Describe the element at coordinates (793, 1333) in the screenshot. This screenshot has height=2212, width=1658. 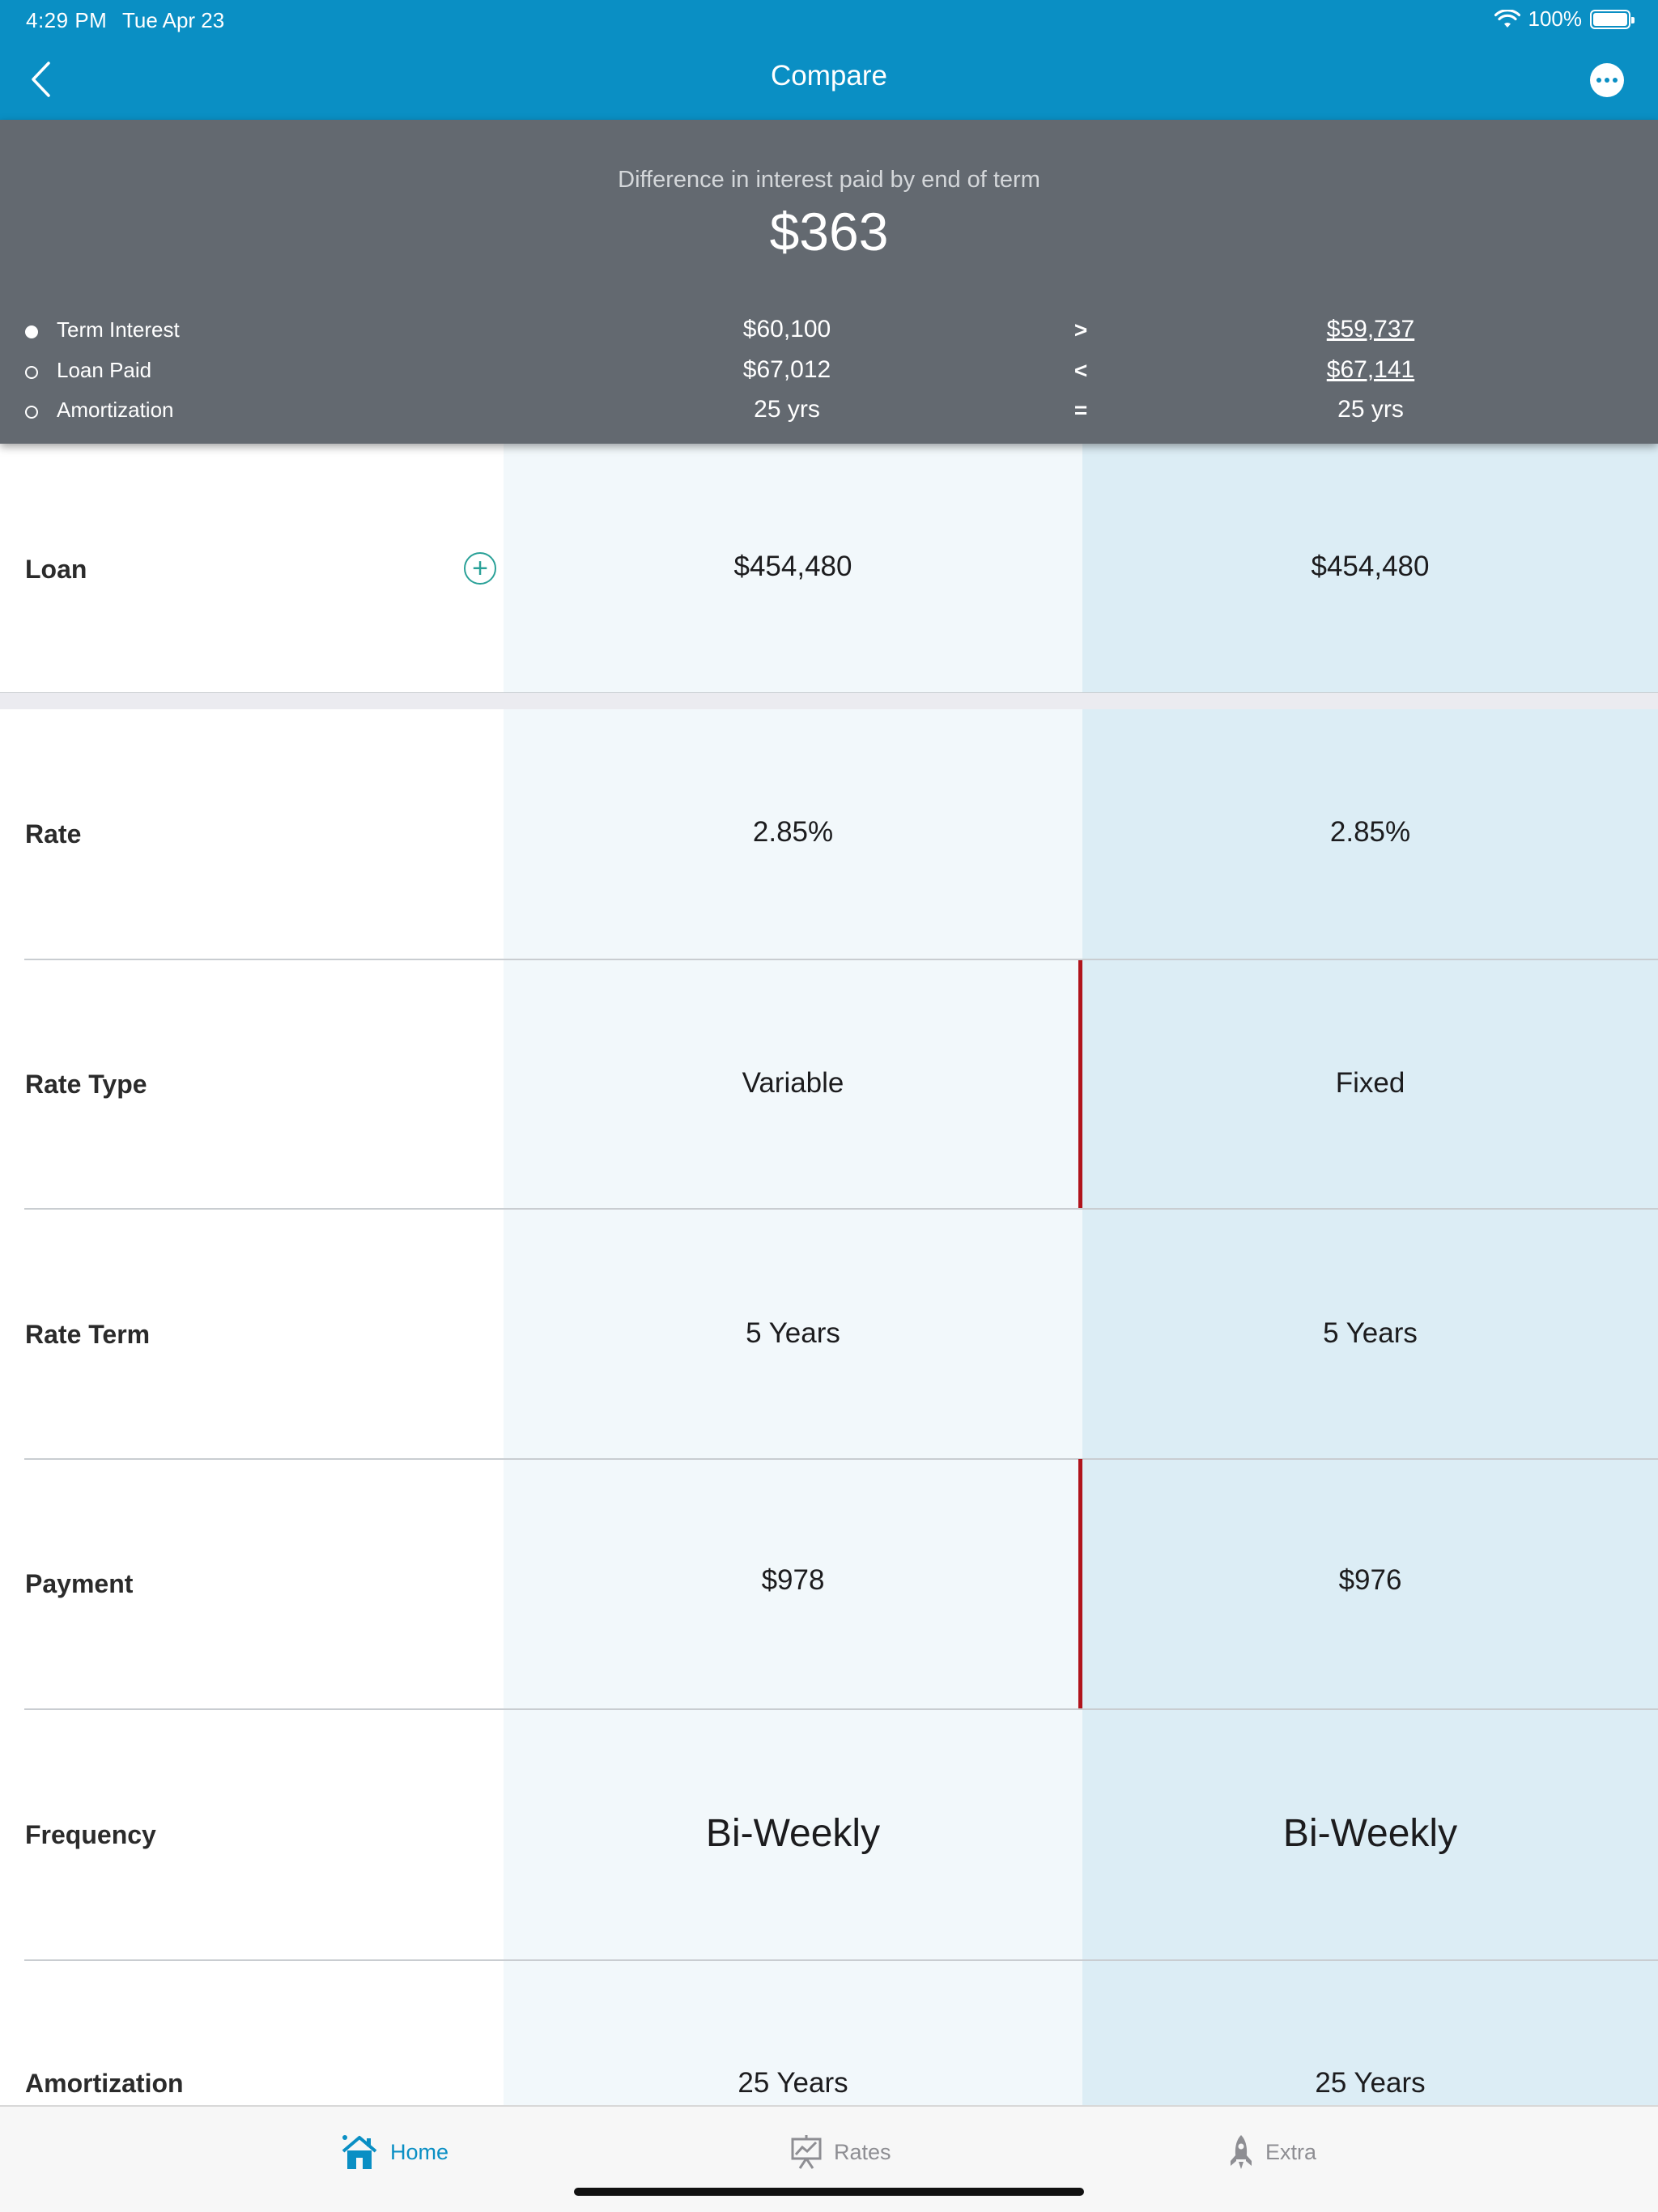
I see `scenario-a-value: 5 Years` at that location.